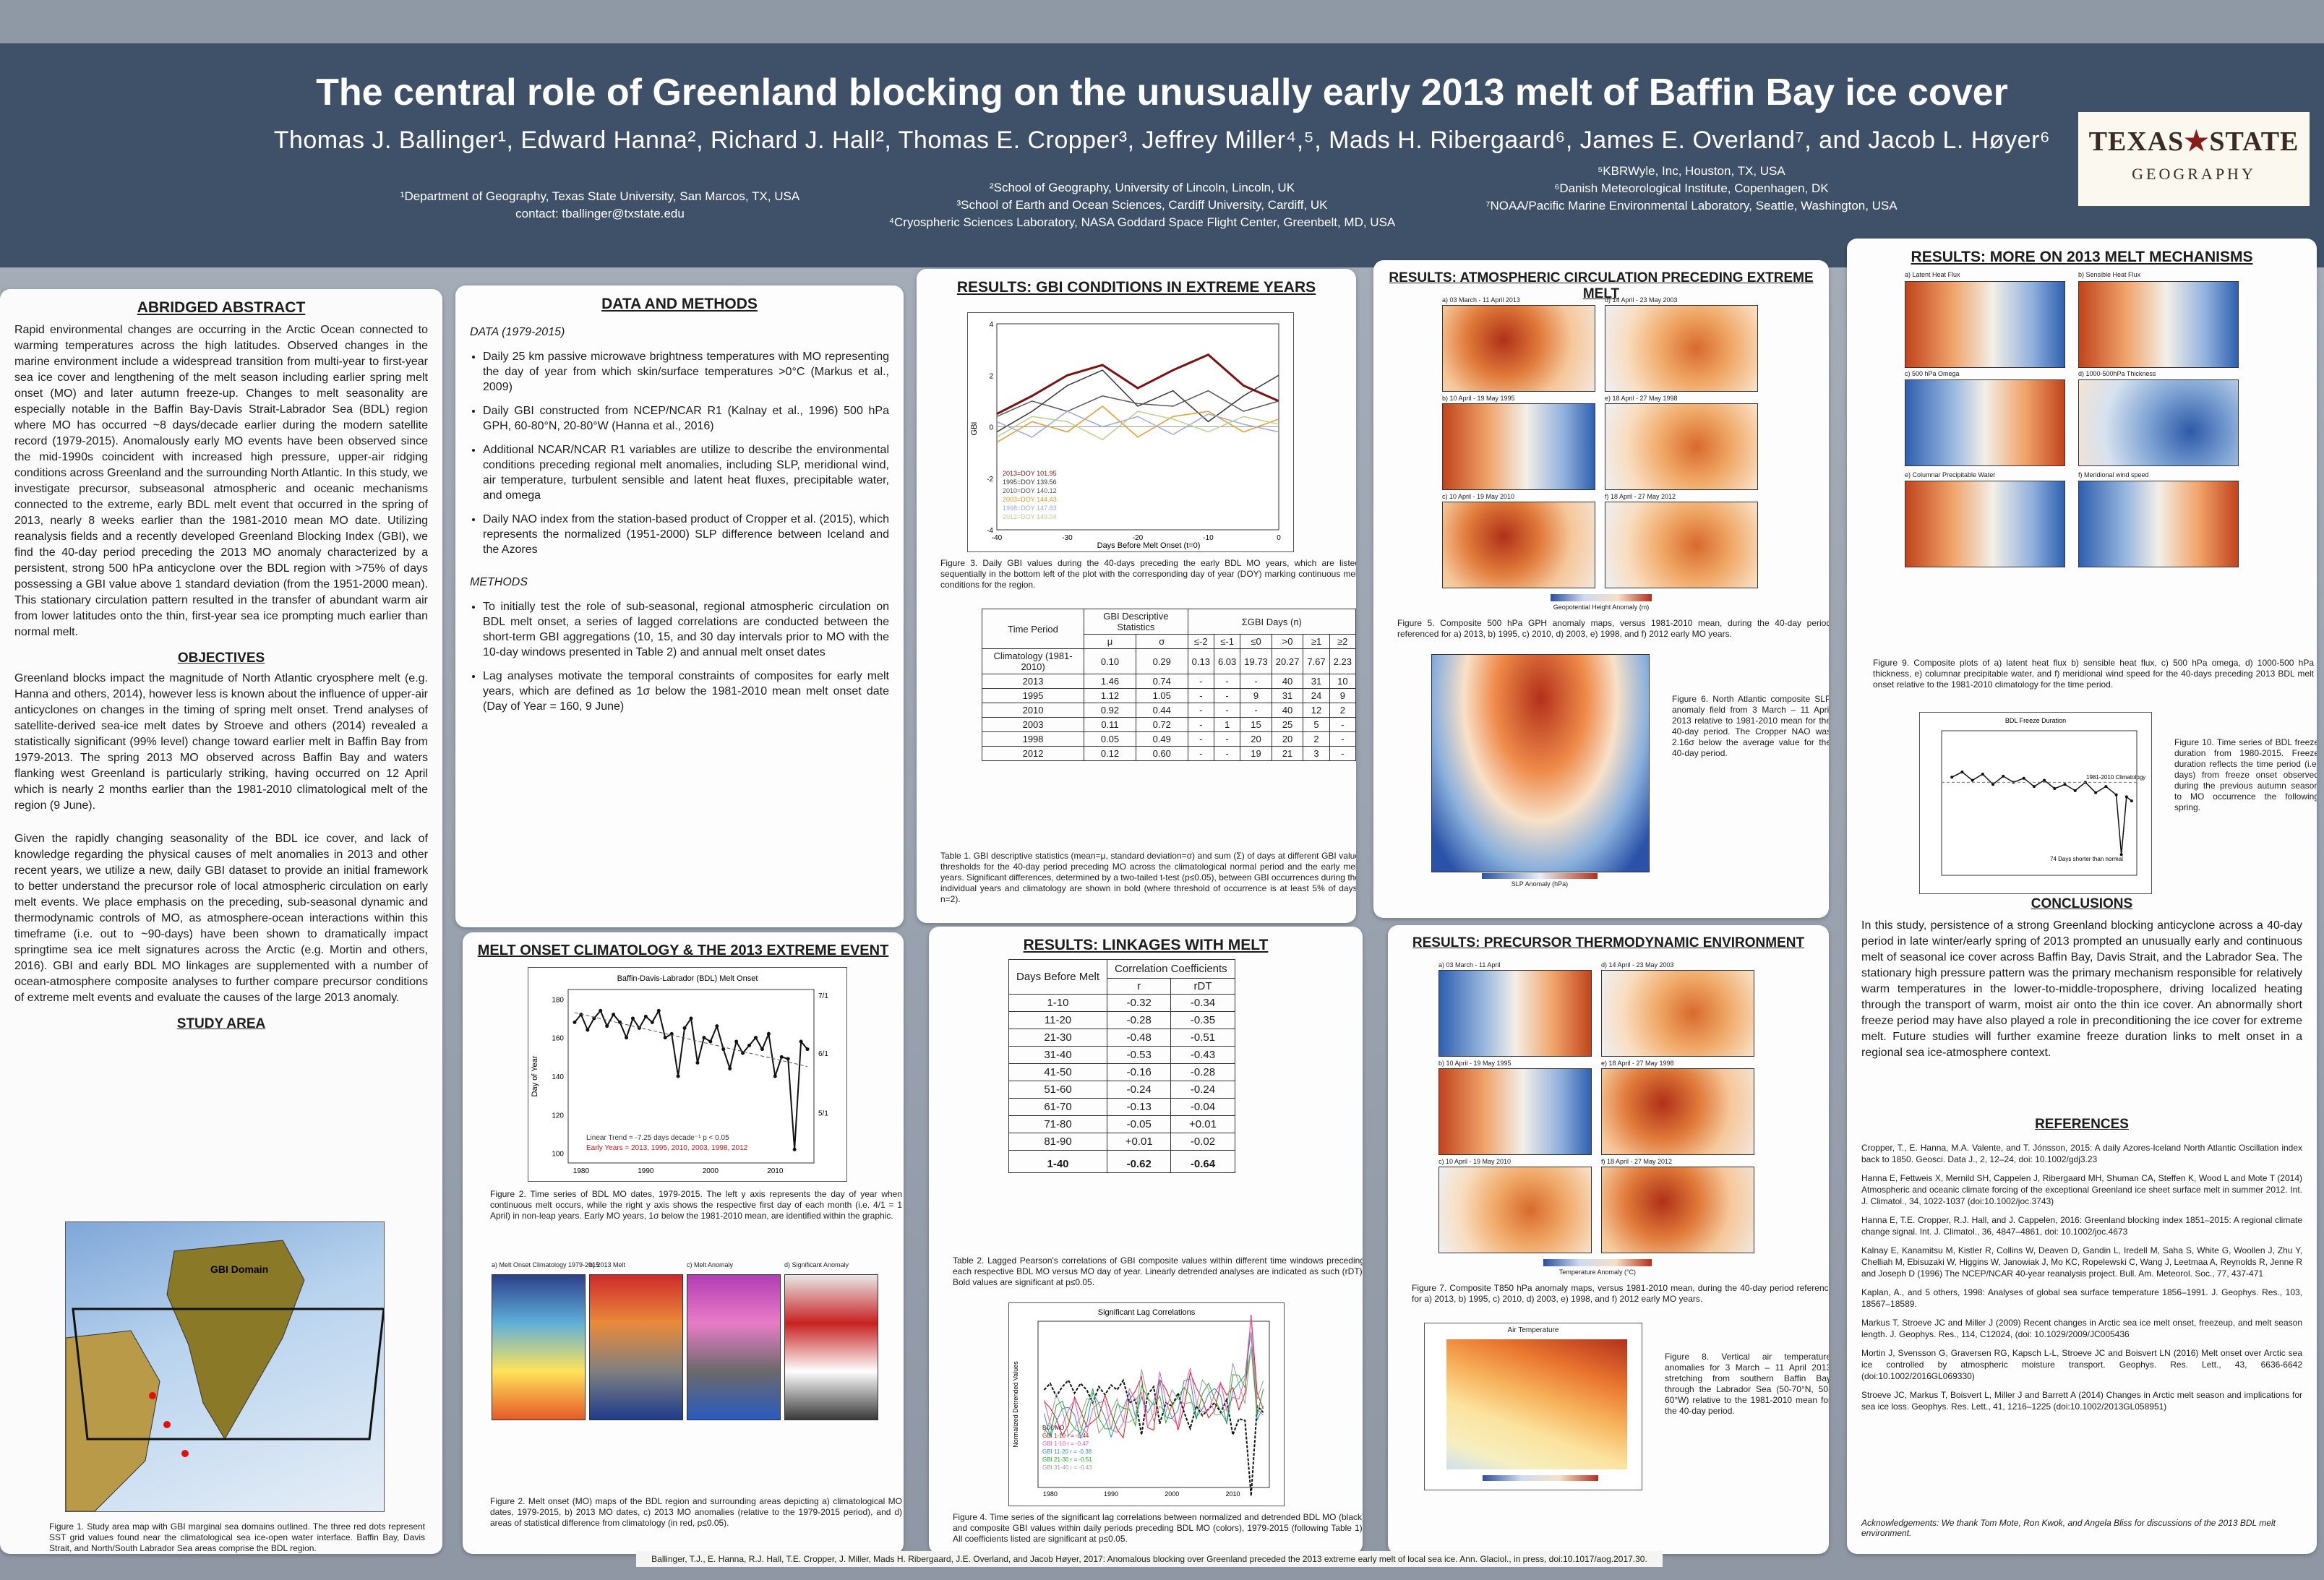 This screenshot has height=1580, width=2324. Describe the element at coordinates (228, 1374) in the screenshot. I see `gbi-domain-outline` at that location.